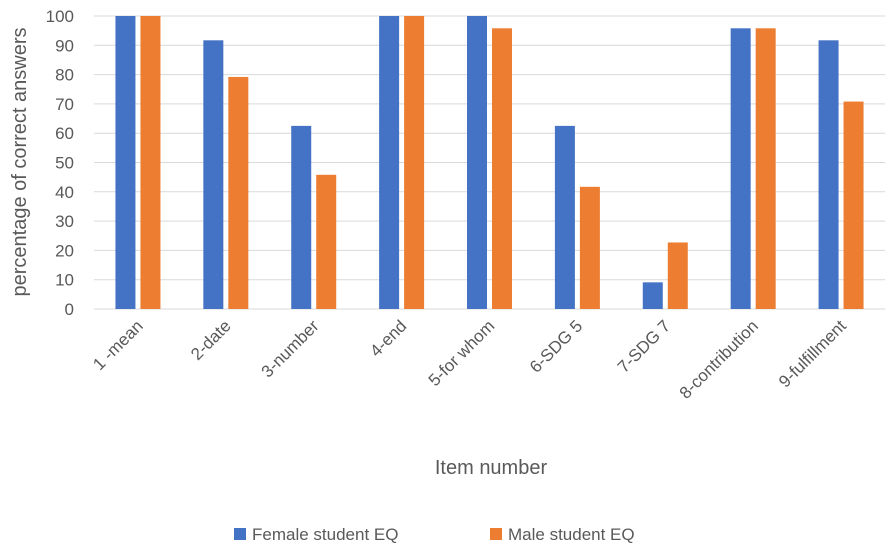 The width and height of the screenshot is (887, 550). I want to click on y-tick-label: 40, so click(64, 192).